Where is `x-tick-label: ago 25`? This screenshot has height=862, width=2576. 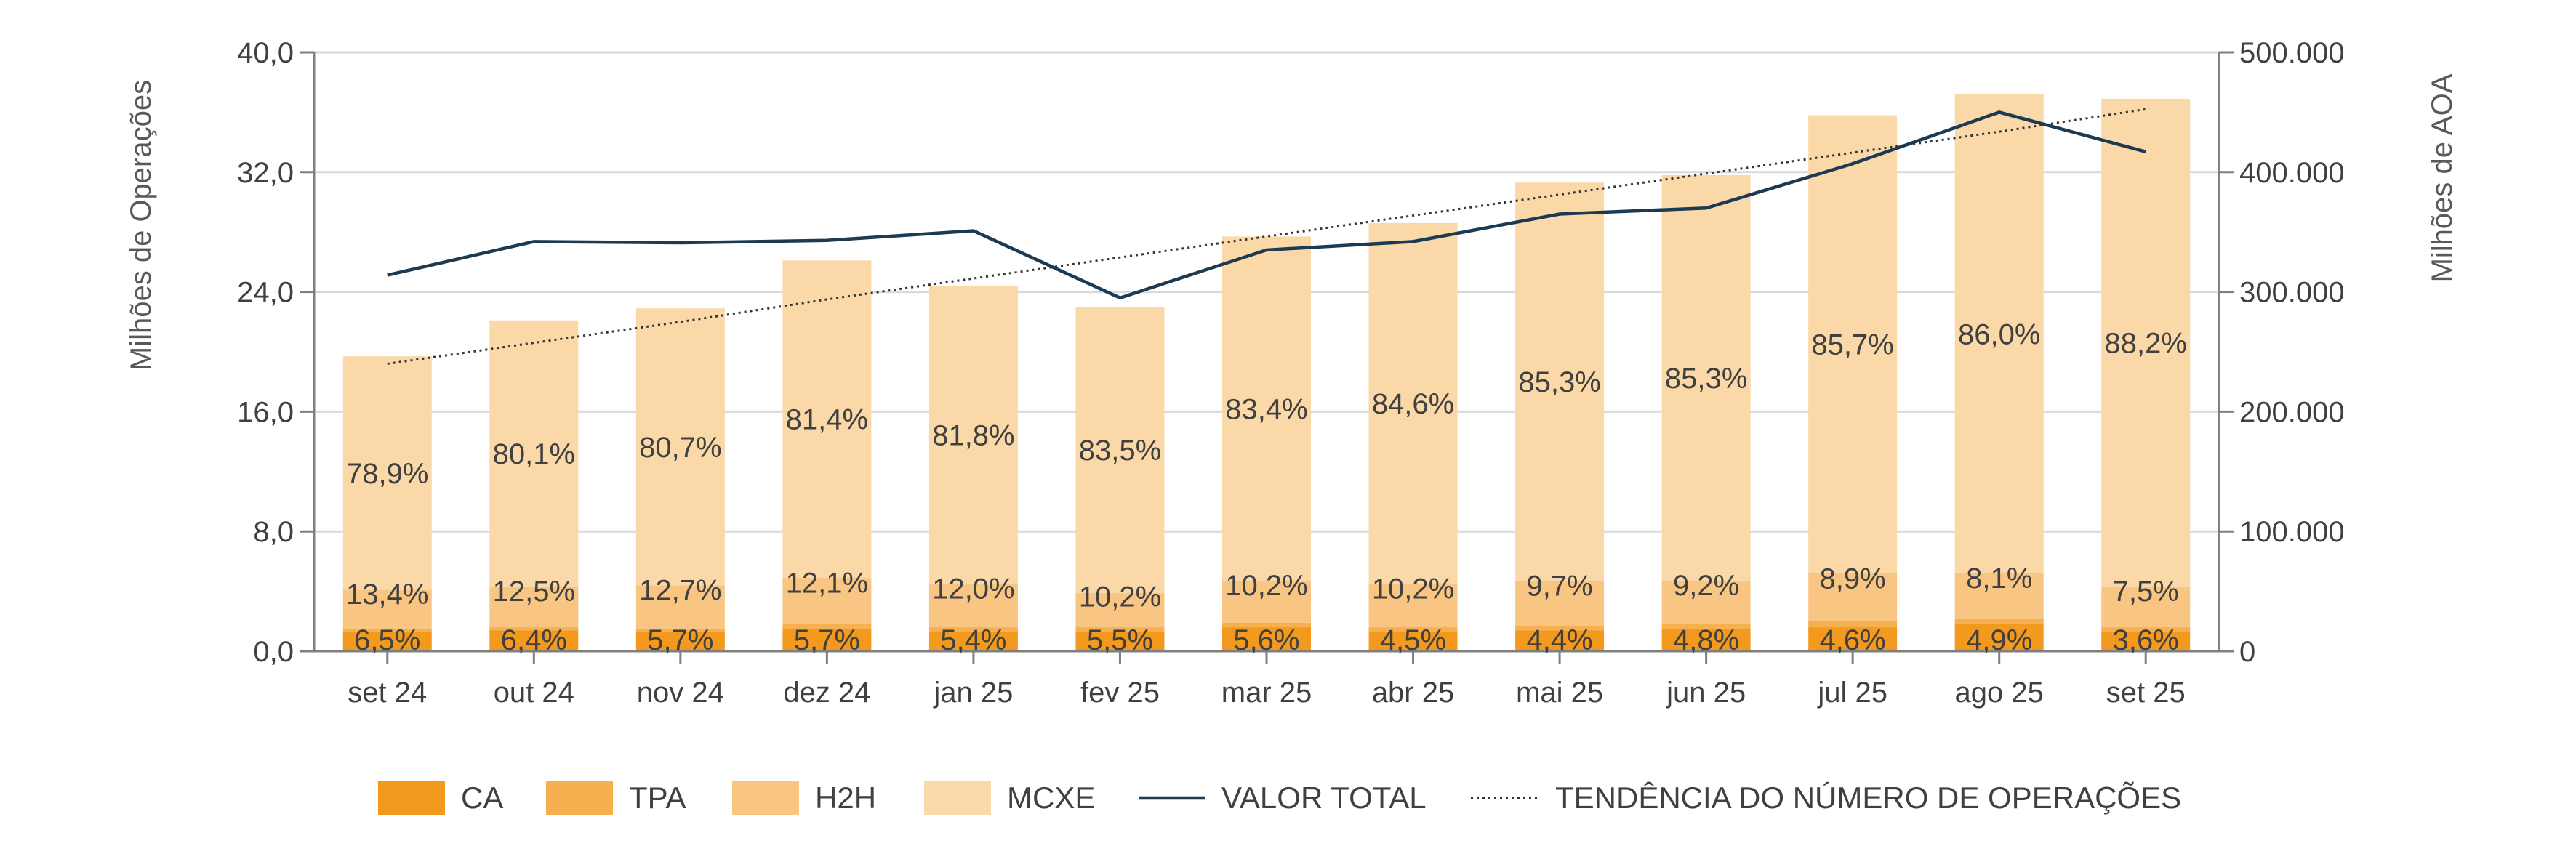 x-tick-label: ago 25 is located at coordinates (1999, 693).